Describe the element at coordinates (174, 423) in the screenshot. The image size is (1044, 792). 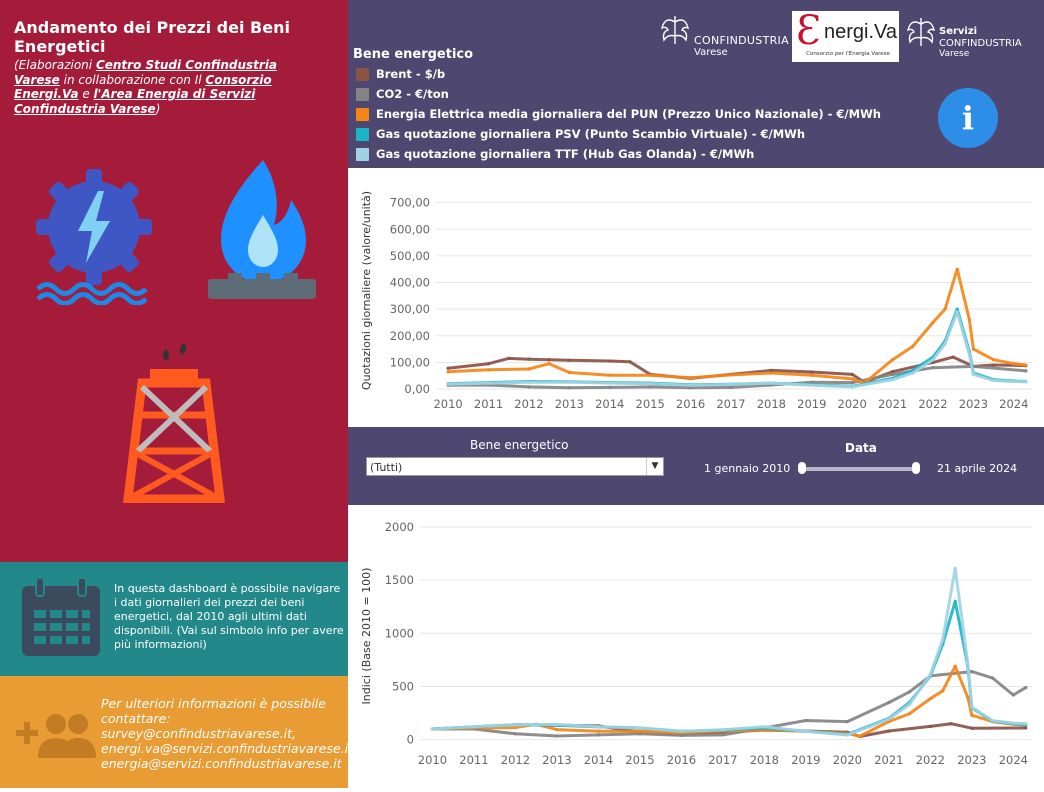
I see `oil-rig-icon` at that location.